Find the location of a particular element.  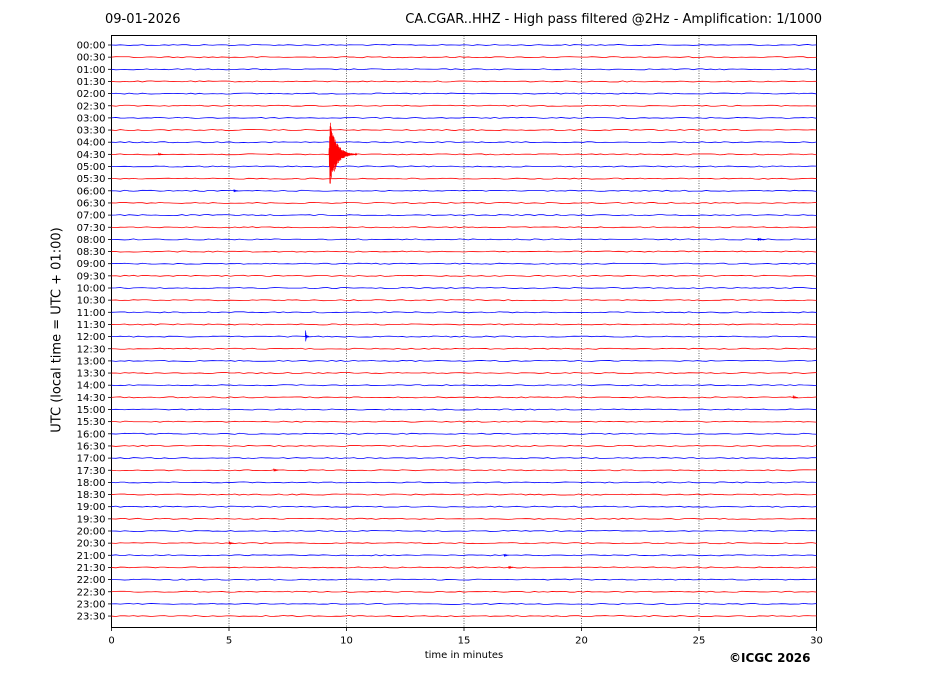

y-tick-label-0330: 03:30 is located at coordinates (91, 131).